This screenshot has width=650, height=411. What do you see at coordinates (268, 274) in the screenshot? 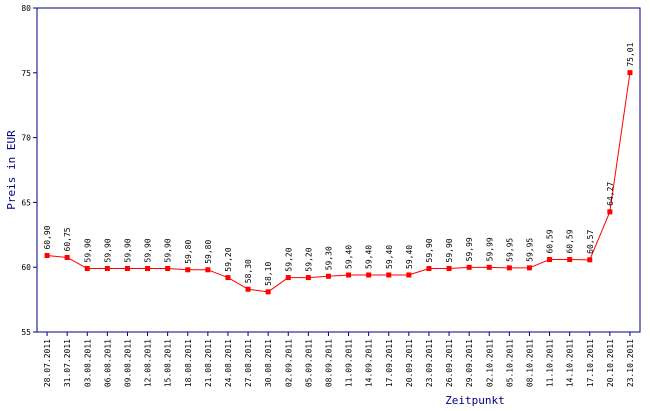
I see `data-label: 58,10` at bounding box center [268, 274].